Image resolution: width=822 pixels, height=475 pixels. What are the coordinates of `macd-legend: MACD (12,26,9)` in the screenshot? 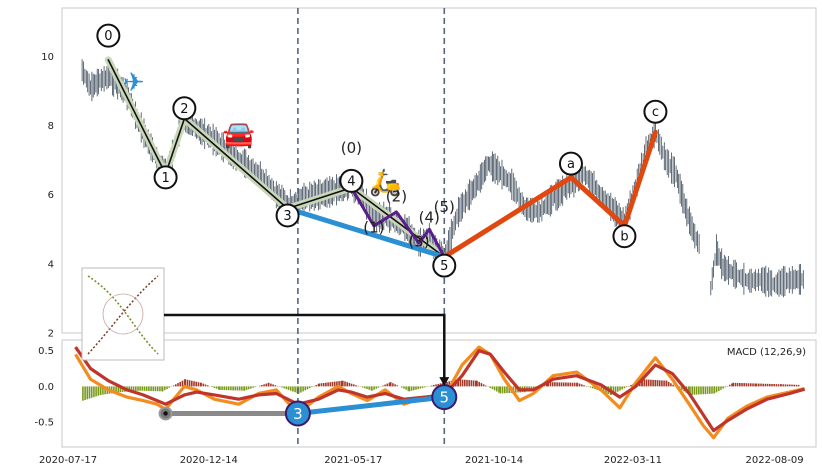 It's located at (766, 352).